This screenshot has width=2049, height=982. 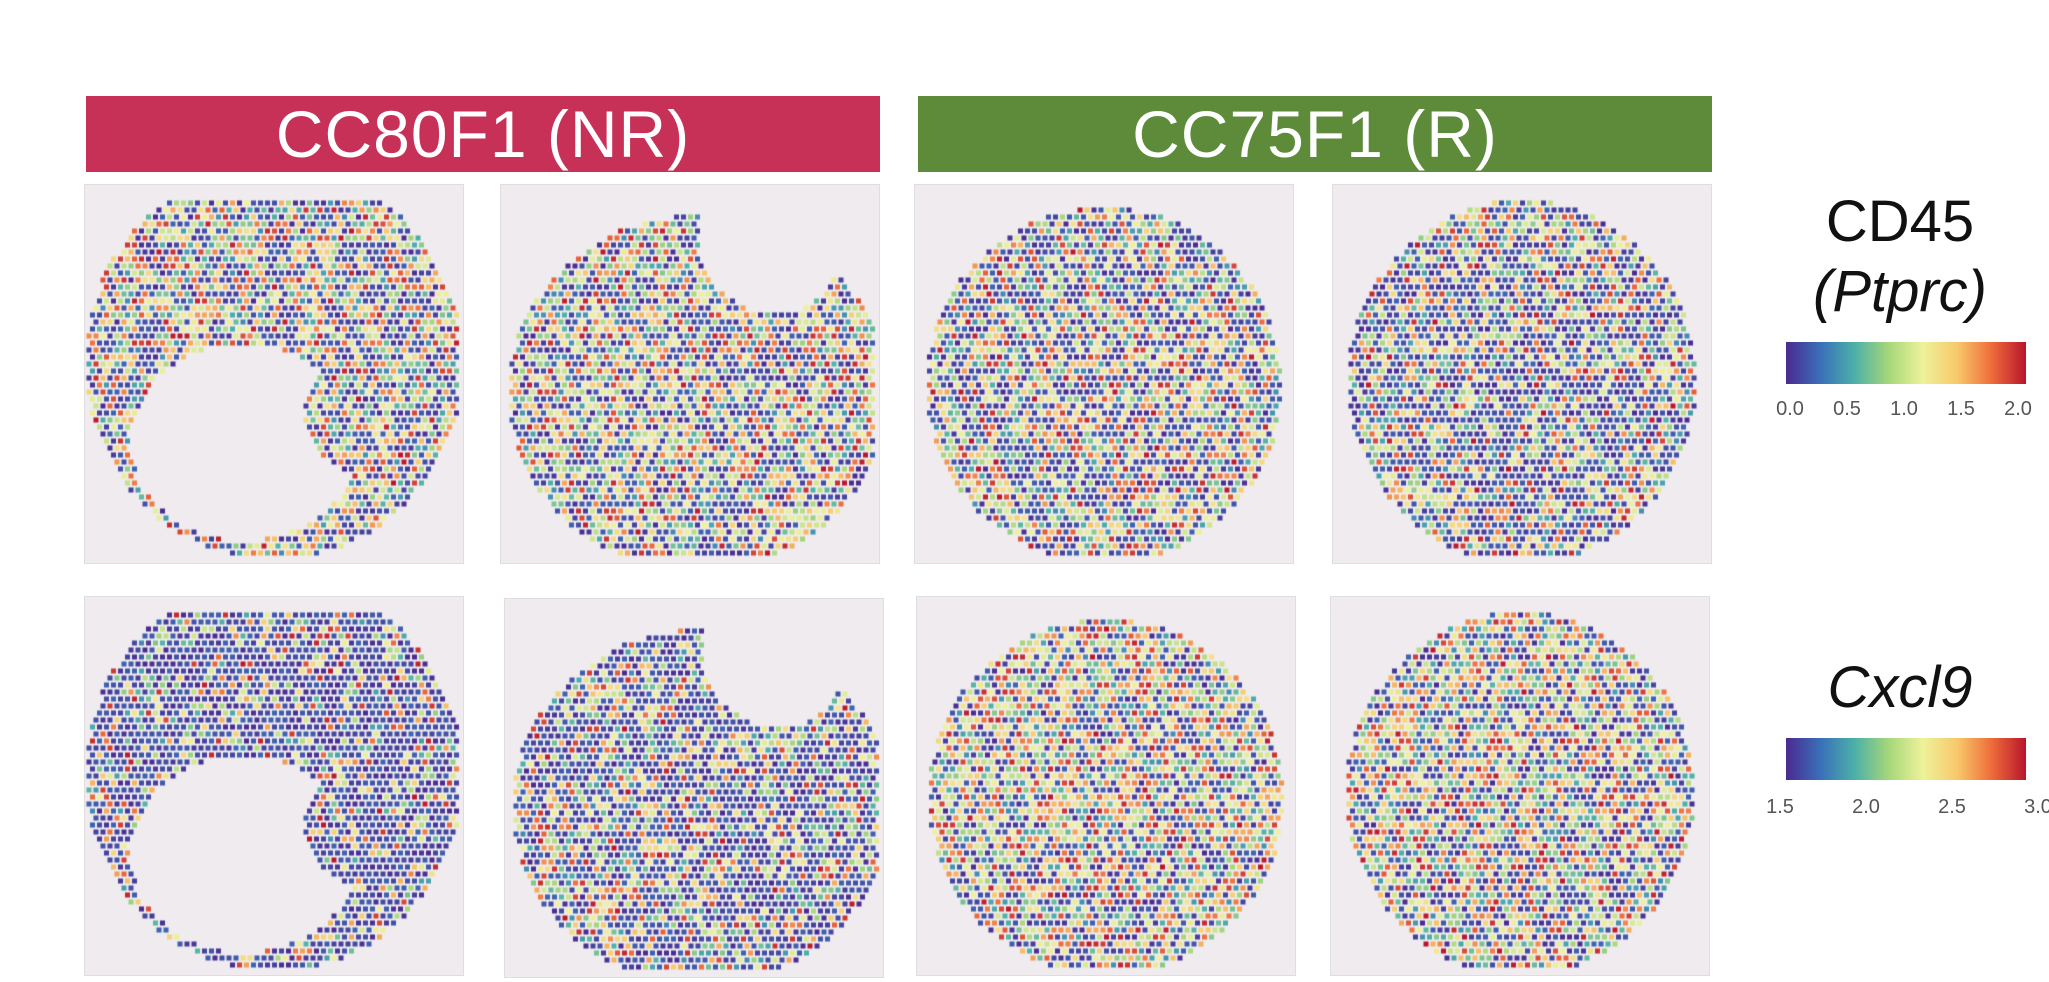 What do you see at coordinates (1906, 363) in the screenshot?
I see `colorbar-cd45` at bounding box center [1906, 363].